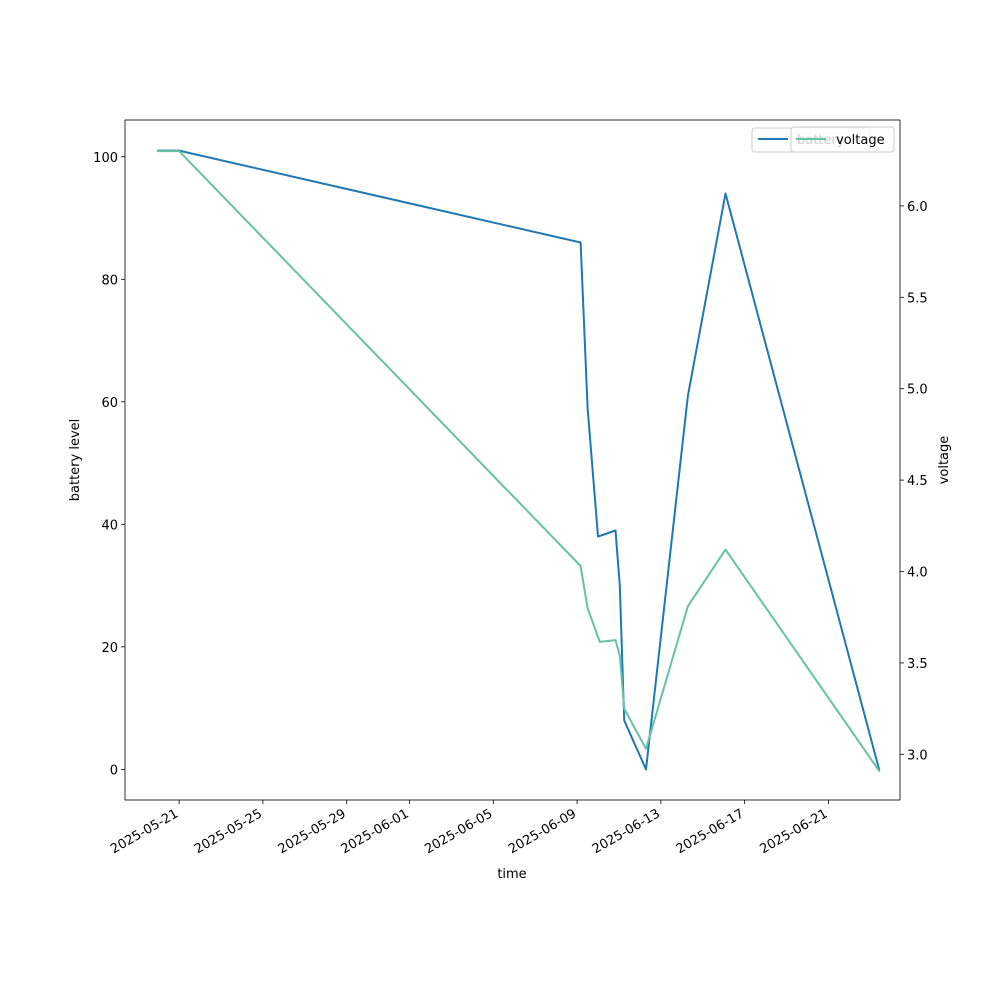 The height and width of the screenshot is (1004, 1000). I want to click on y-right-tick-label-2: 4.0, so click(917, 573).